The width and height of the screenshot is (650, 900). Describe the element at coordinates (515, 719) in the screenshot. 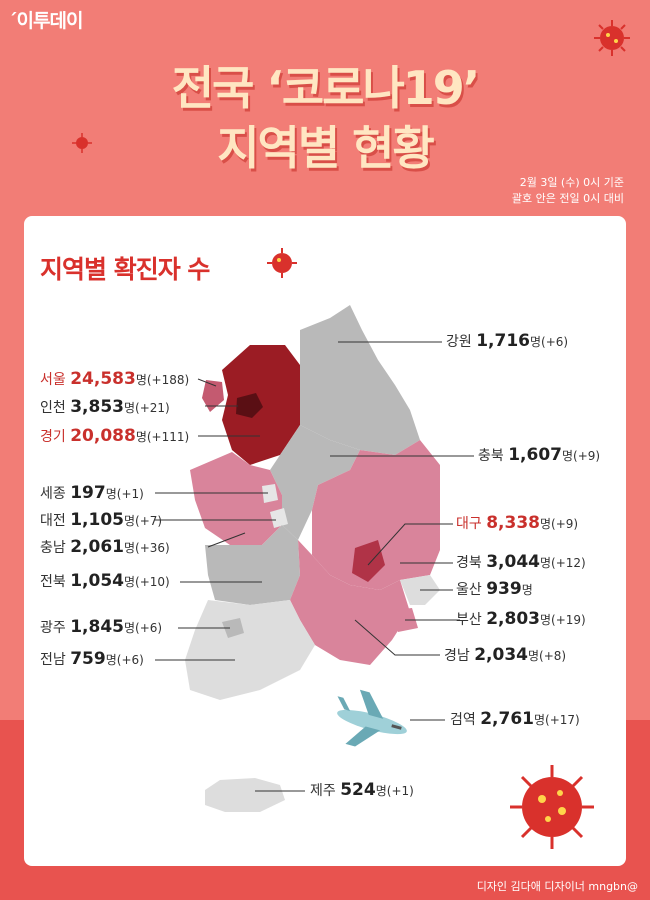

I see `region-label-quarantine: 검역 2,761명(+17)` at that location.